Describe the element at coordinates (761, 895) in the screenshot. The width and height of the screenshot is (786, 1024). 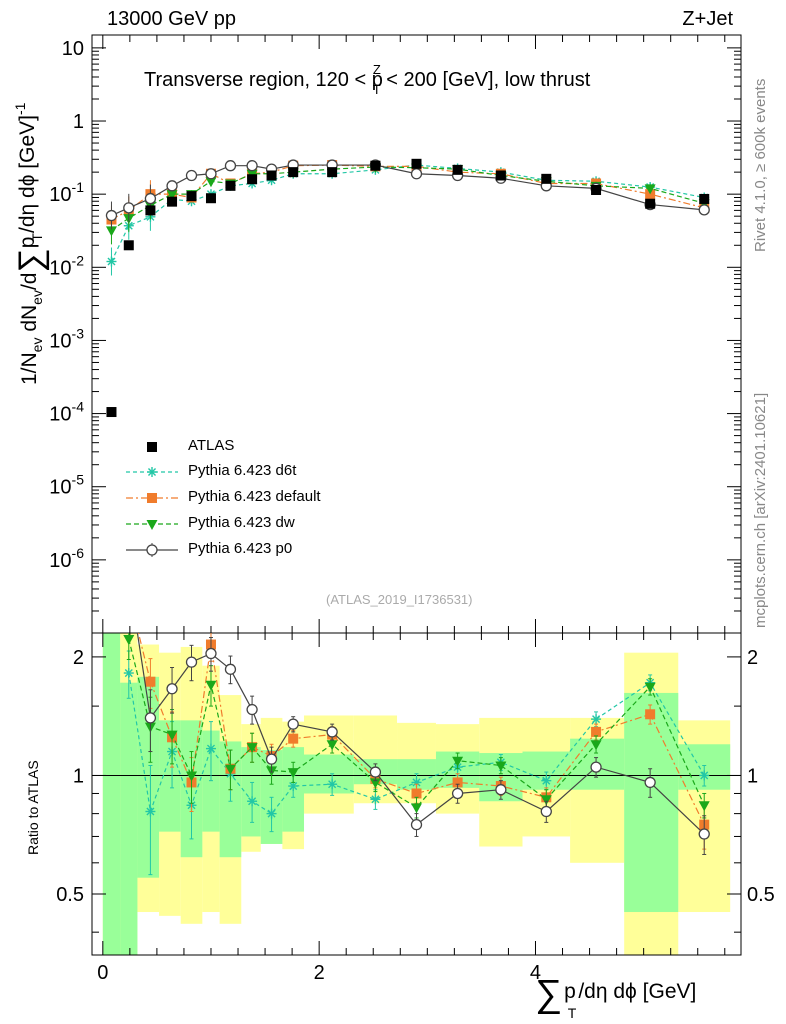
I see `ratio-tick-label-right: 0.5` at that location.